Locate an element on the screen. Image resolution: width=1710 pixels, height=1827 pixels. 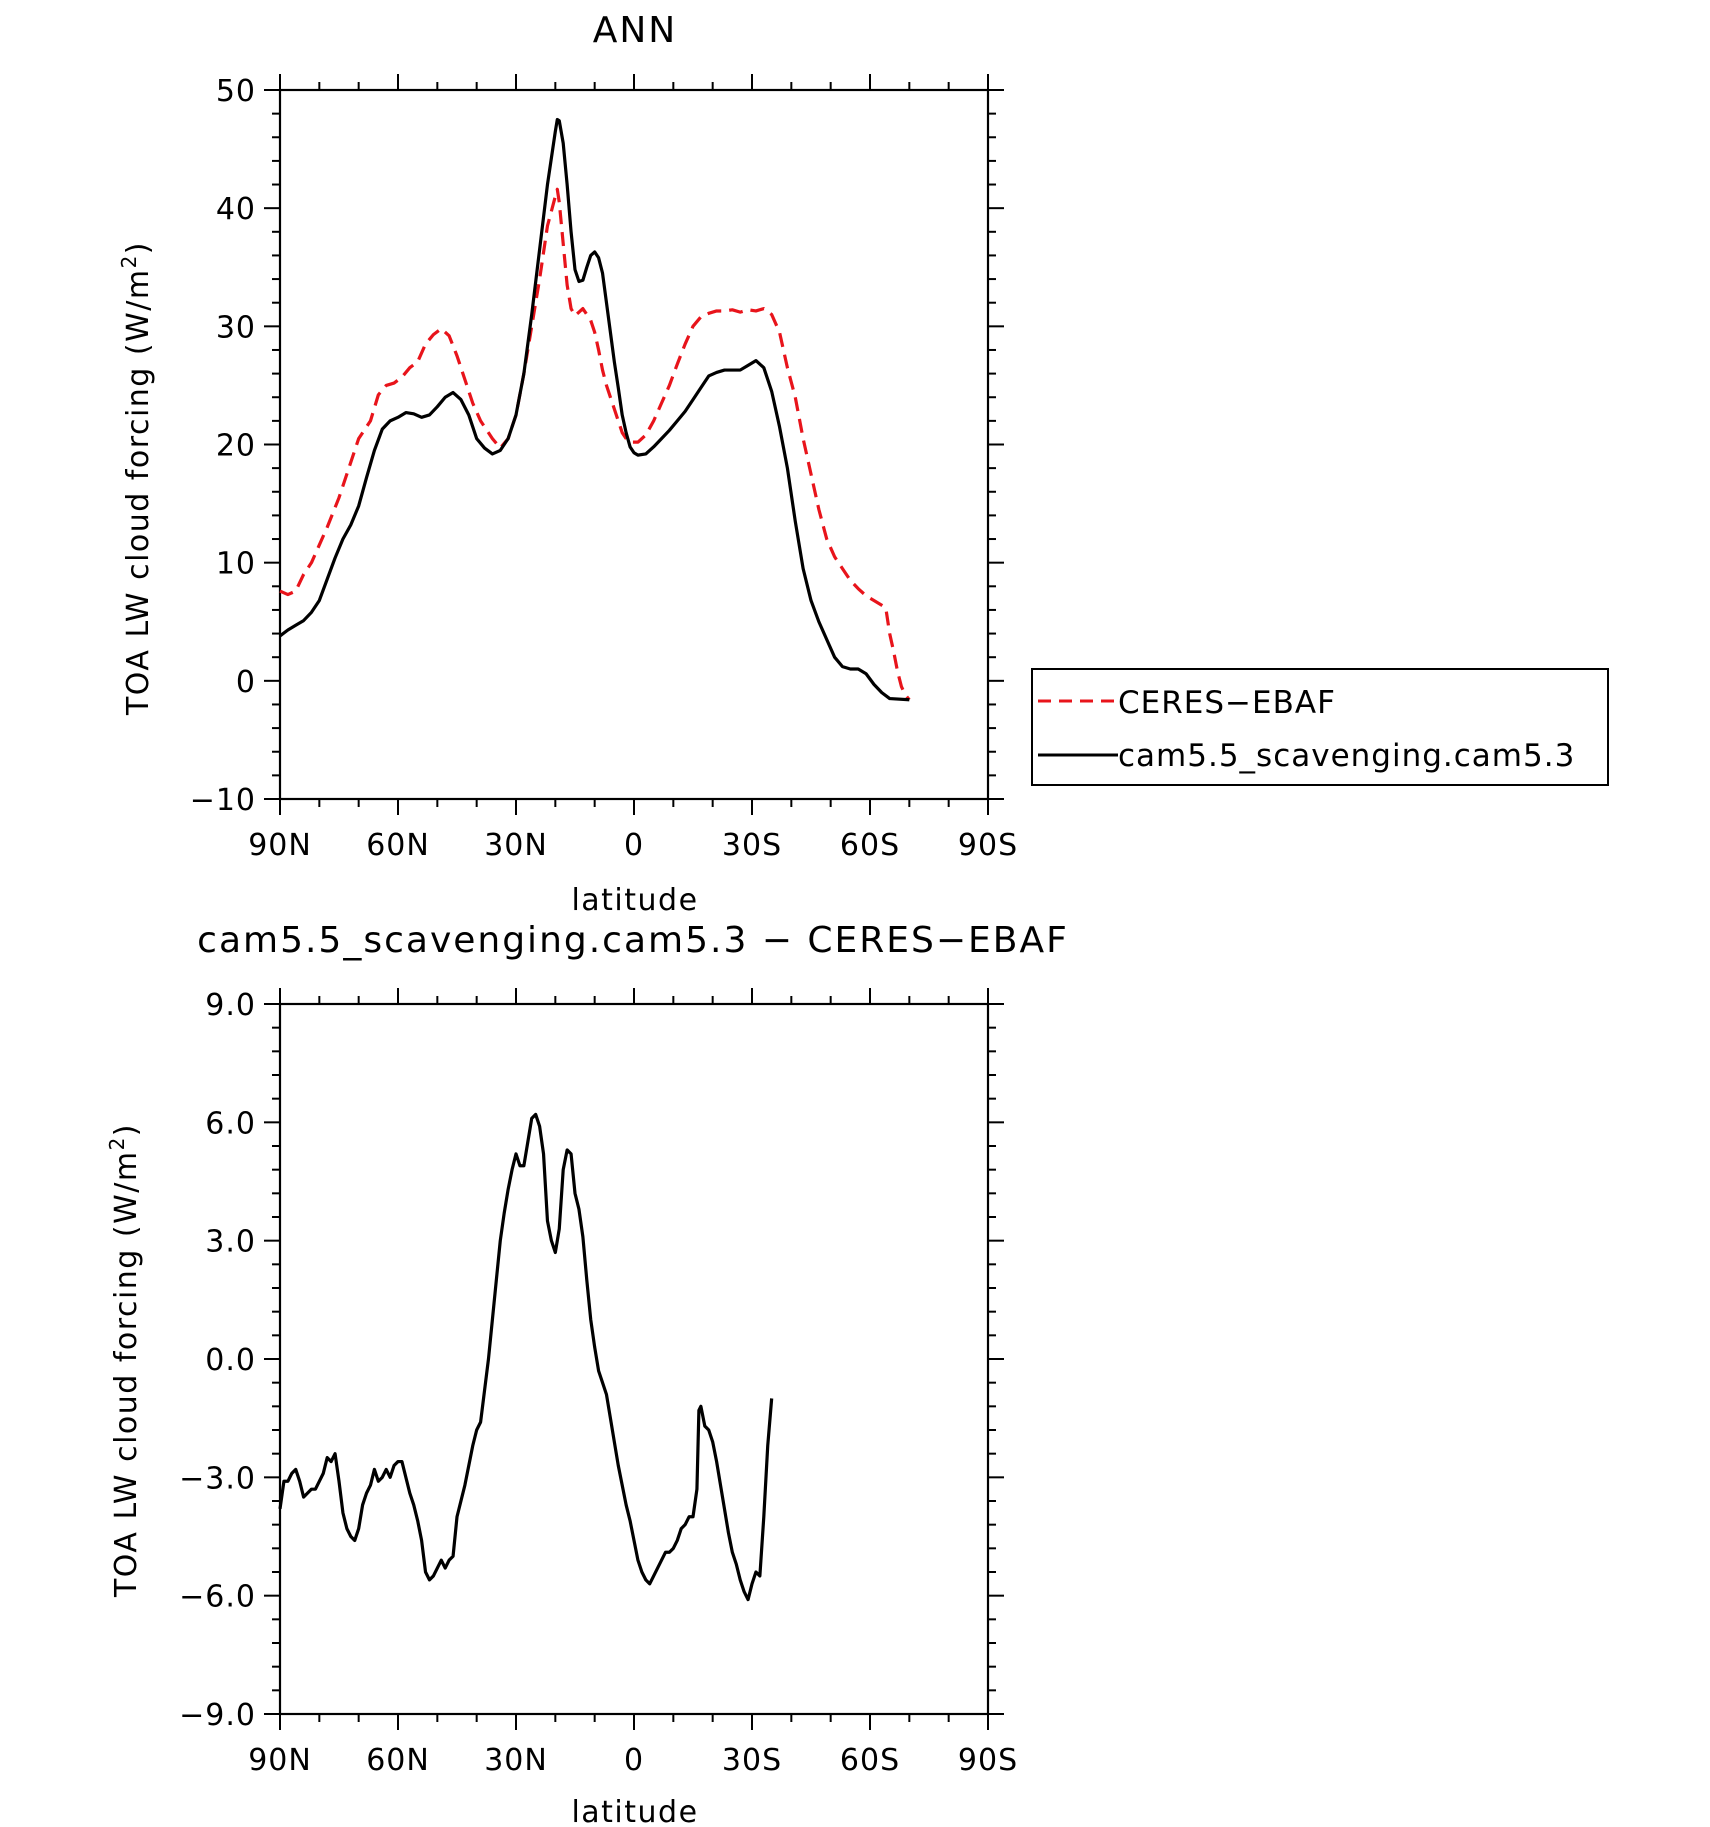
bottom-chart-xlabel: latitude is located at coordinates (634, 1811).